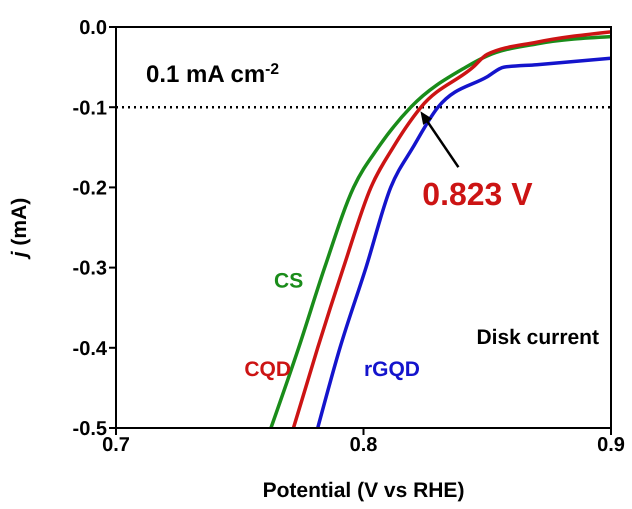  What do you see at coordinates (538, 337) in the screenshot?
I see `annotation: Disk current` at bounding box center [538, 337].